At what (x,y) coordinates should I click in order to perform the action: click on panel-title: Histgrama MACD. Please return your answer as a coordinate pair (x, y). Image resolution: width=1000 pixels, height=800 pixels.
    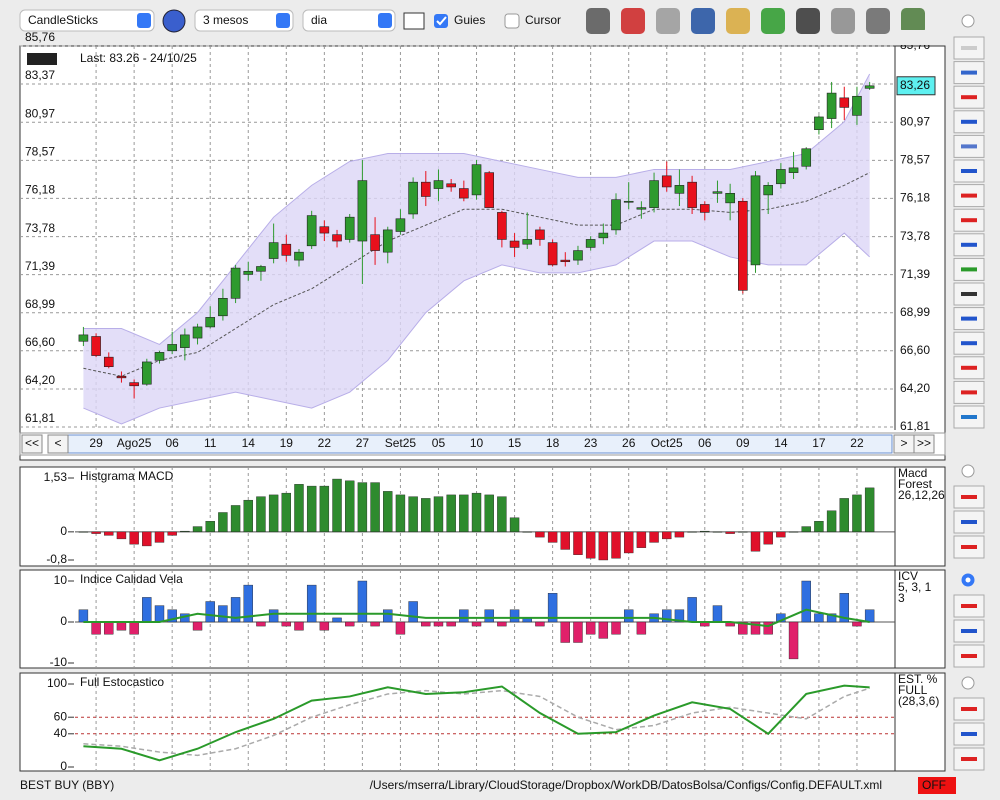
    Looking at the image, I should click on (127, 476).